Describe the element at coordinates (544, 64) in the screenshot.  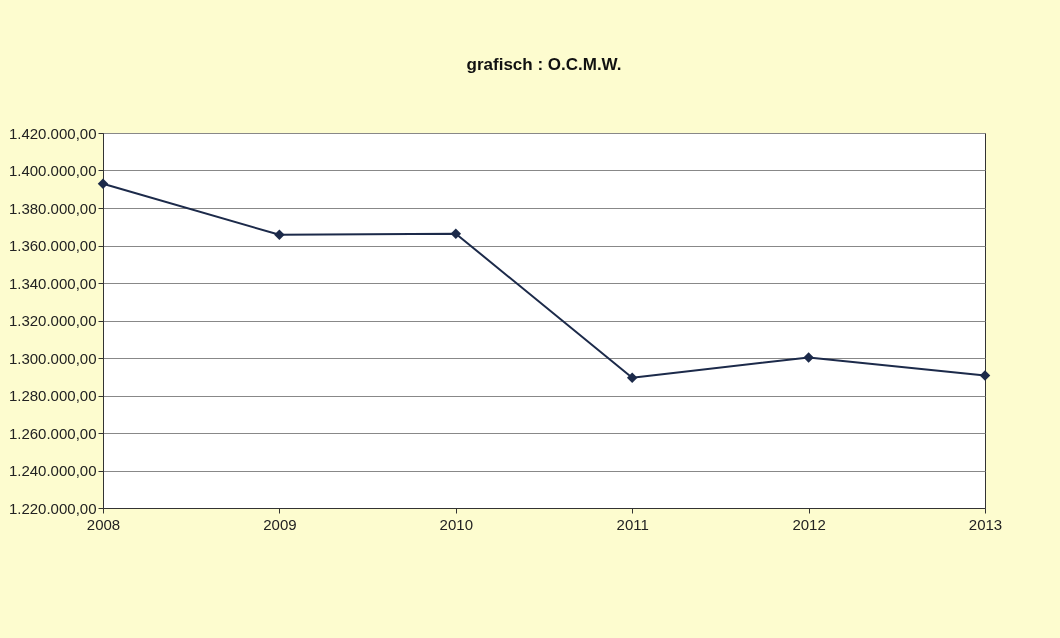
I see `chart-title: grafisch : O.C.M.W.` at that location.